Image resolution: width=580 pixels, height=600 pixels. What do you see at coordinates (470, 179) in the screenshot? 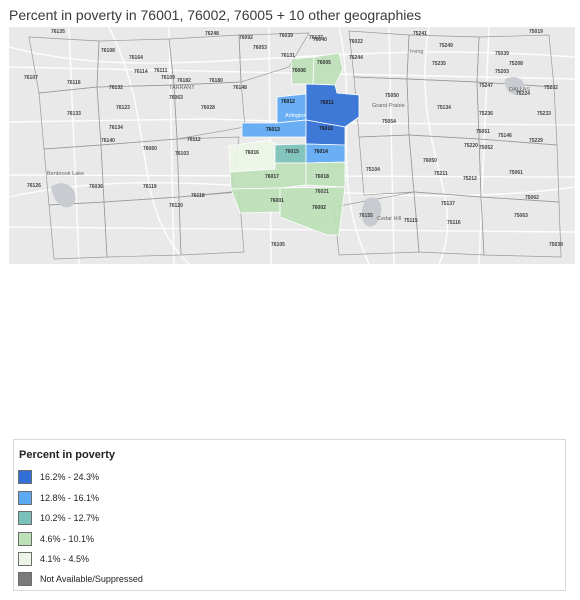
I see `zip-label-75212: 75212` at bounding box center [470, 179].